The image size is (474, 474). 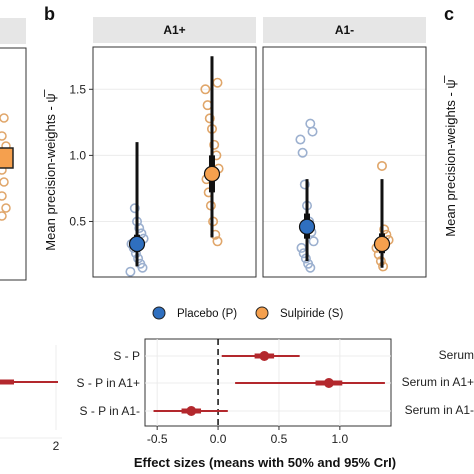 I want to click on panel-a-strip, so click(x=13, y=31).